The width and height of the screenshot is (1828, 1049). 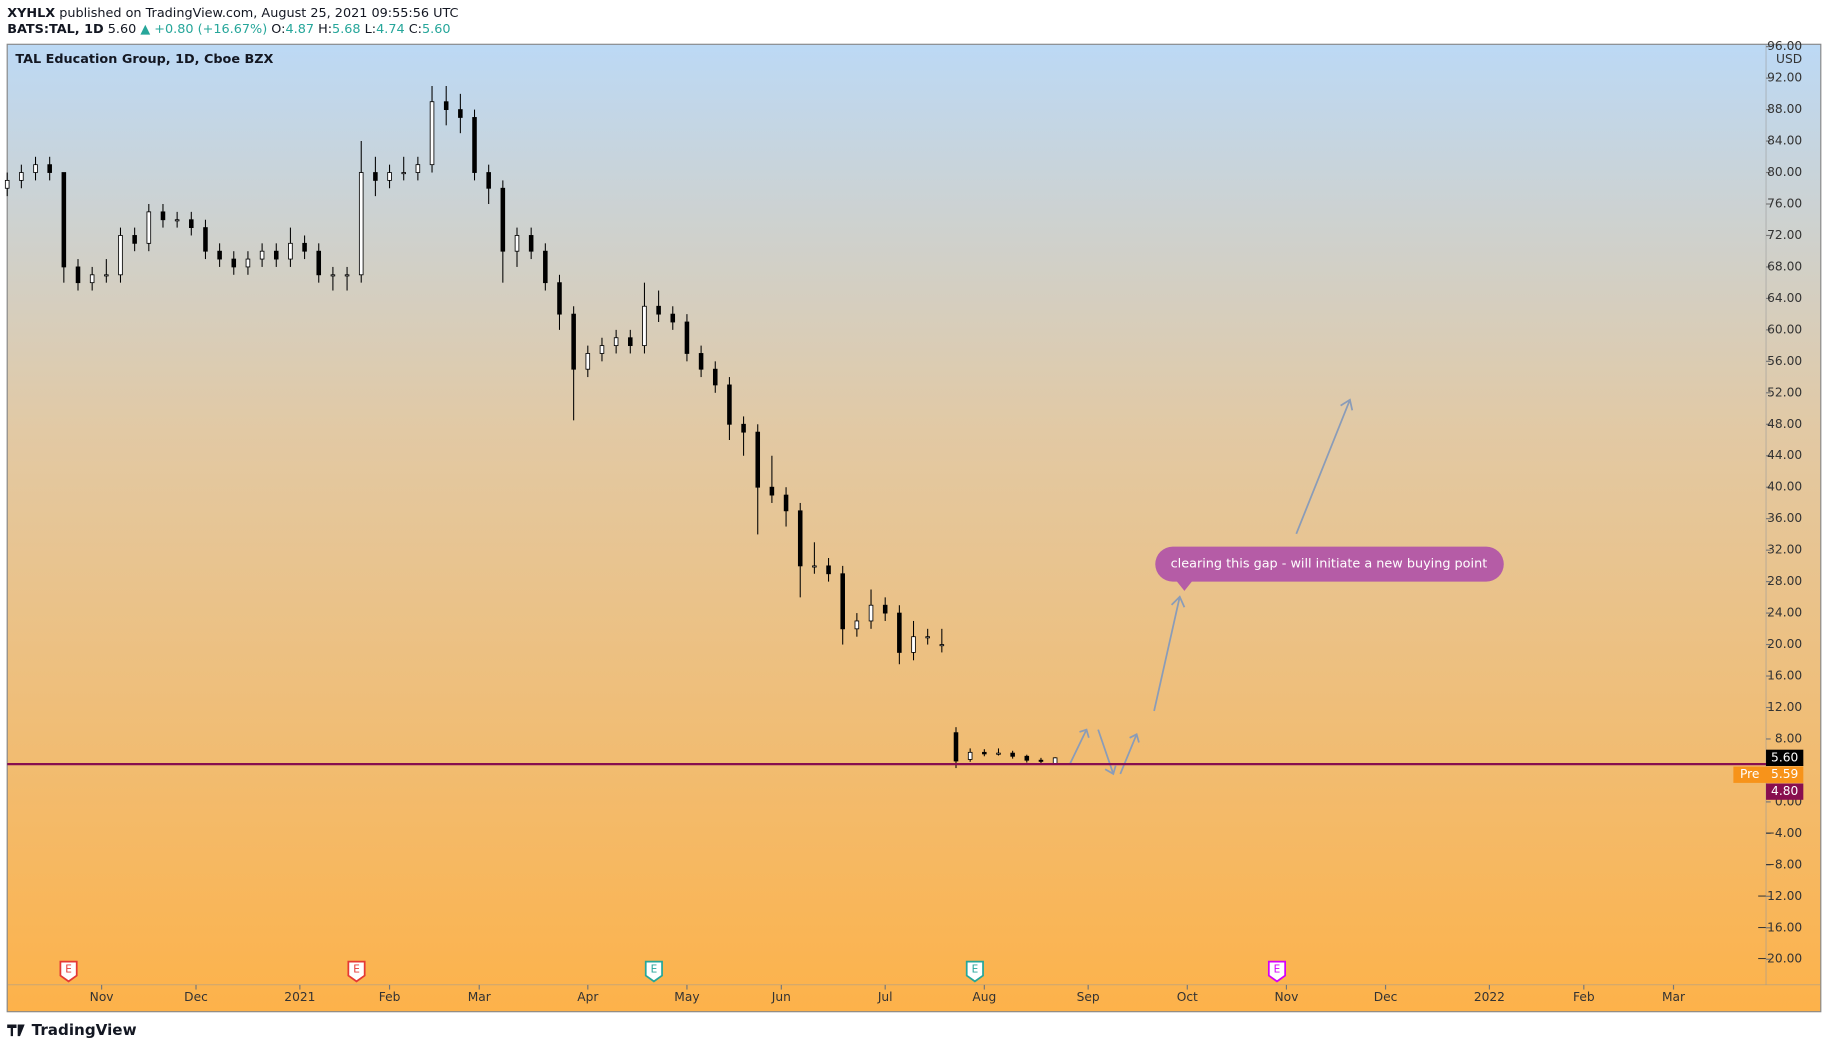 What do you see at coordinates (390, 997) in the screenshot?
I see `x-tick-label: Feb` at bounding box center [390, 997].